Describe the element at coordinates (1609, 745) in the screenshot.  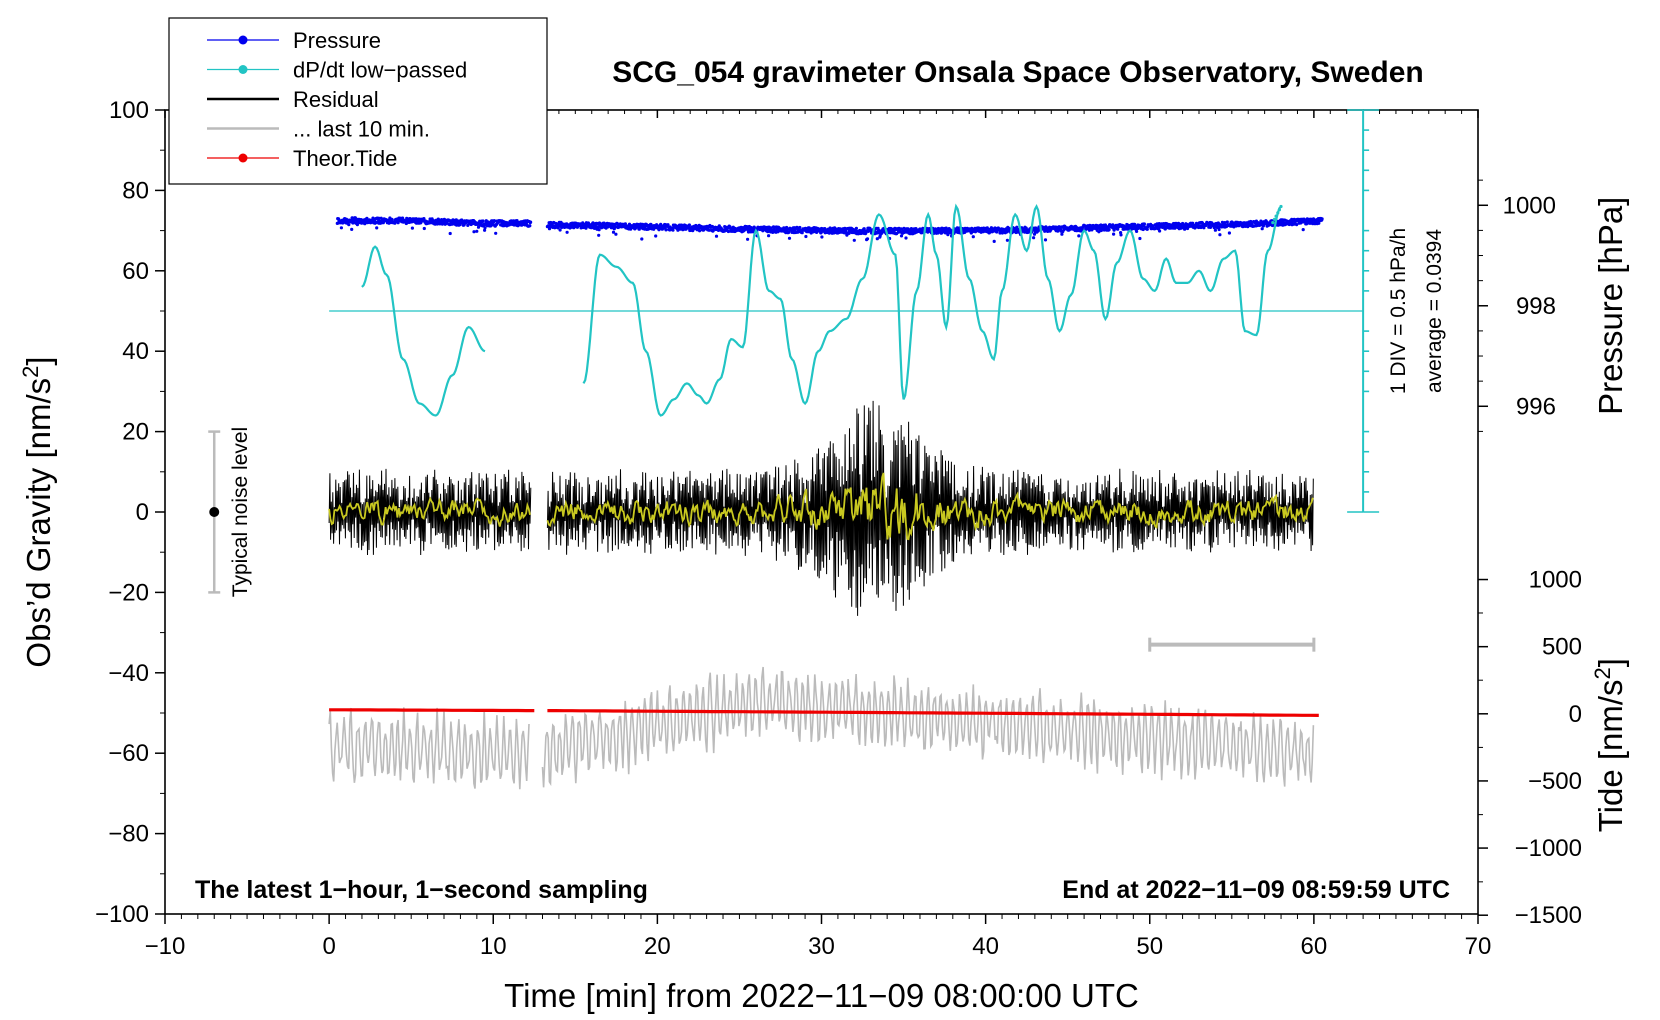
I see `tide-axis-label: Tide [nm/s2]` at that location.